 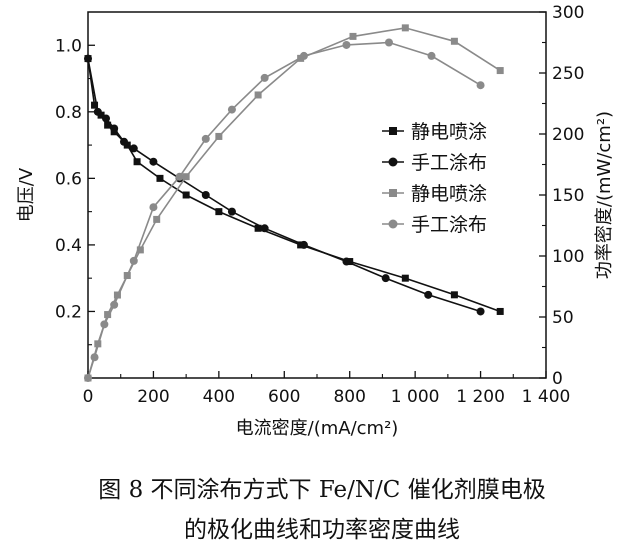 I want to click on figure-caption: 图 8 不同涂布方式下 Fe/N/C 催化剂膜电极 的极化曲线和功率密度曲线, so click(x=322, y=510).